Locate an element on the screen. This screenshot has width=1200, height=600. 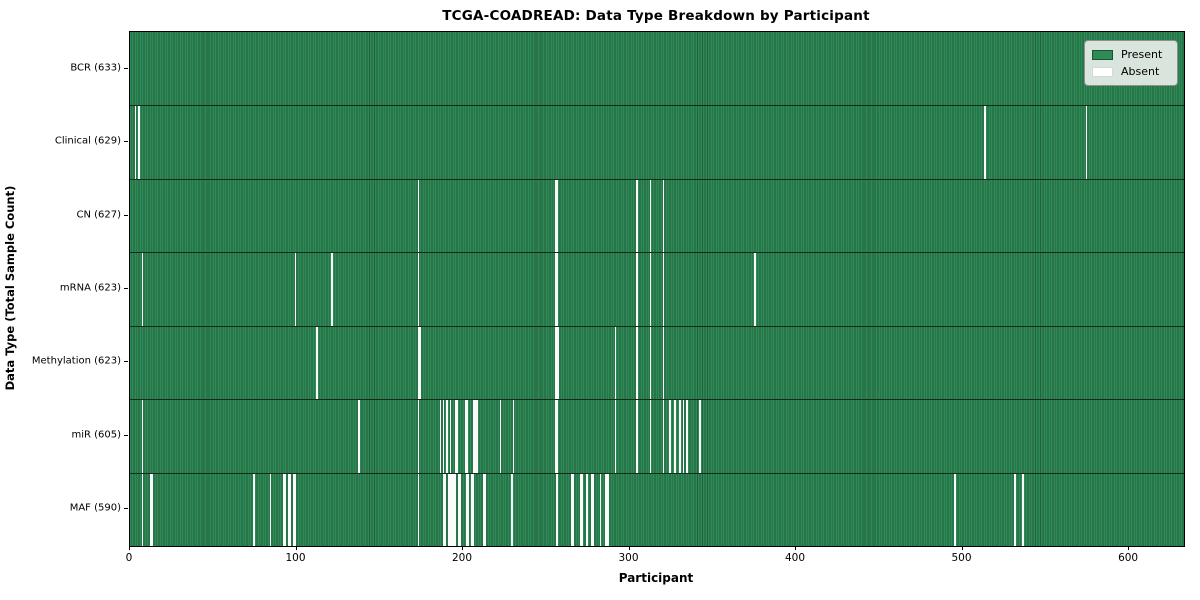
heatmap-row-Methylation is located at coordinates (657, 362).